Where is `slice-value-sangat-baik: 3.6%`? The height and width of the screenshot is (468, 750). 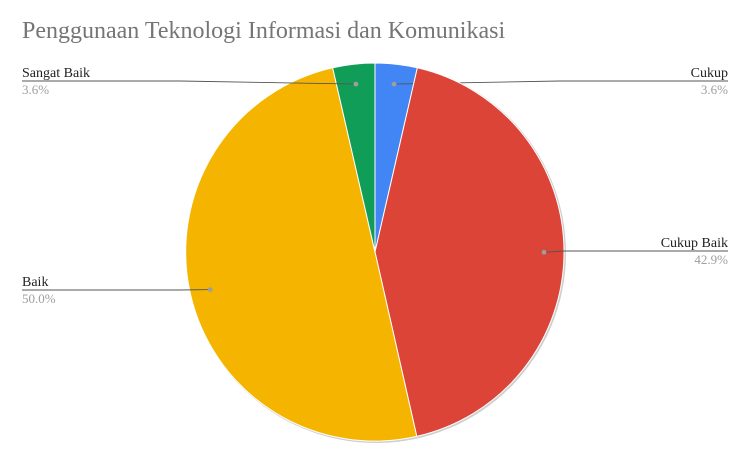 slice-value-sangat-baik: 3.6% is located at coordinates (35, 89).